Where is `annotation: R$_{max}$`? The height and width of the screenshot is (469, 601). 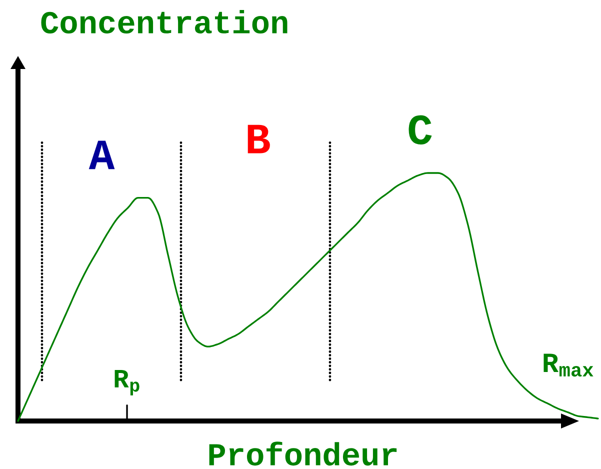 annotation: R$_{max}$ is located at coordinates (569, 365).